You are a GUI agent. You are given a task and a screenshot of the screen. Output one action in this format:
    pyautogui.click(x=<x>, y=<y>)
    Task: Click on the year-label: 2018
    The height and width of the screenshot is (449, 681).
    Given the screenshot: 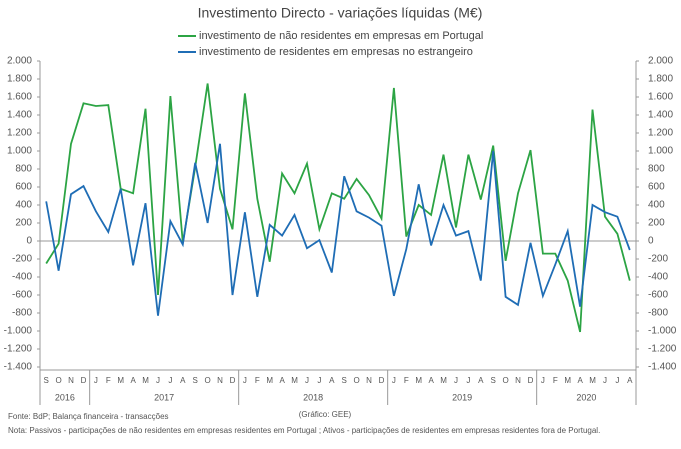 What is the action you would take?
    pyautogui.click(x=313, y=397)
    